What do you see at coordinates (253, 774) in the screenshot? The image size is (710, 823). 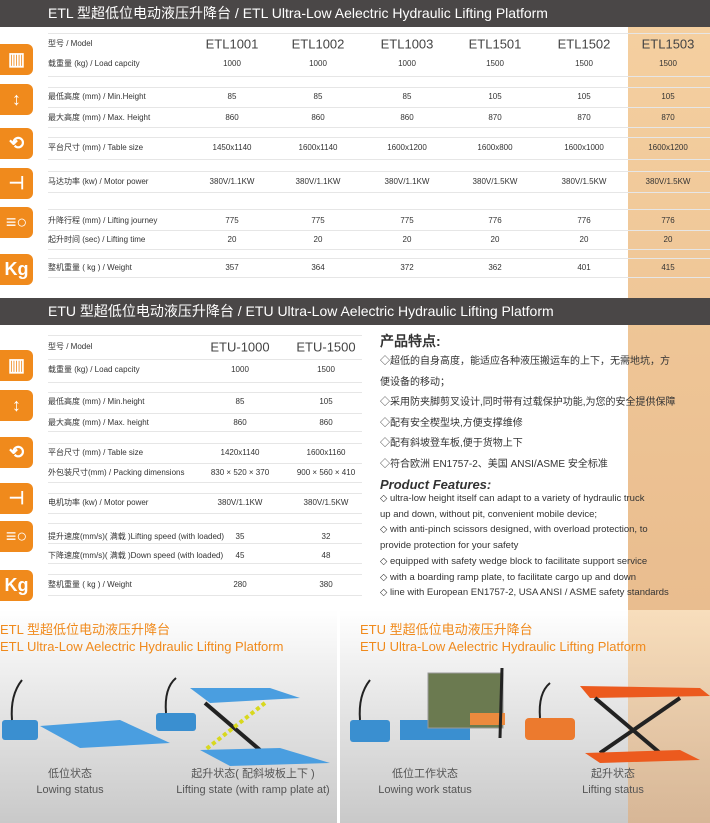 I see `caption-cn: 起升状态( 配斜坡板上下 )` at bounding box center [253, 774].